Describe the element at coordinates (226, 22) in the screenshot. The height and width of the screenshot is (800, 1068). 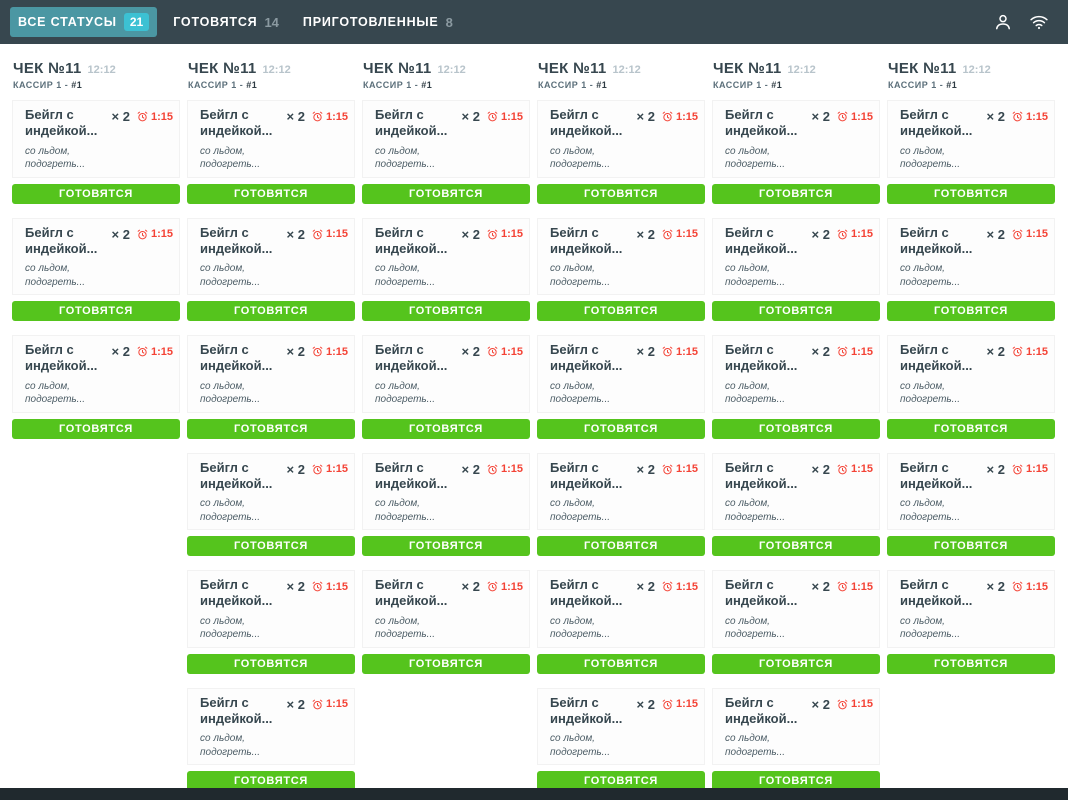
I see `tab-preparing: ГОТОВЯТСЯ 14` at that location.